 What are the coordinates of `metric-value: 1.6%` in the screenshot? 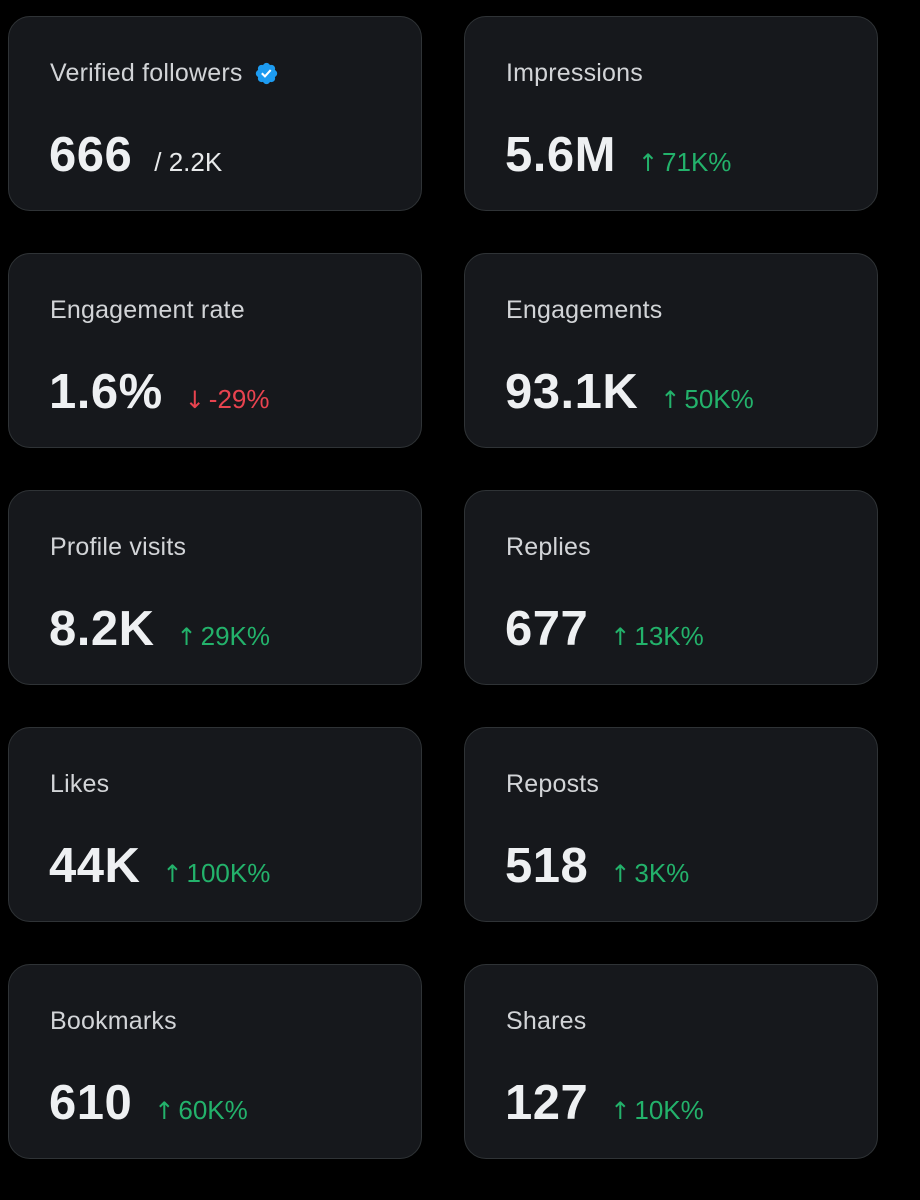 It's located at (106, 392).